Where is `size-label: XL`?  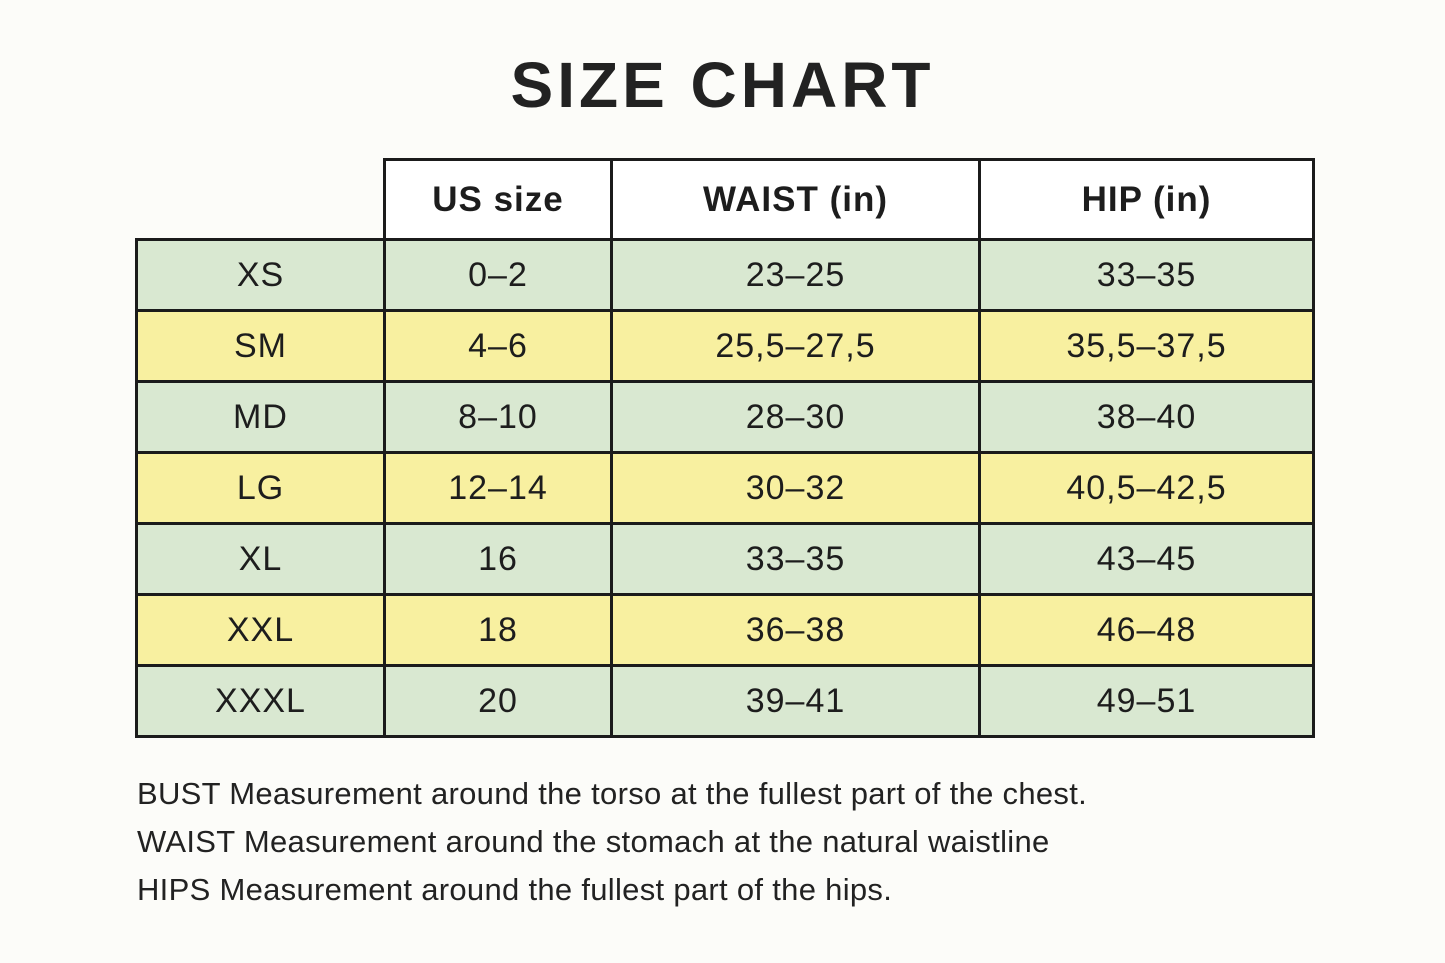 size-label: XL is located at coordinates (260, 559).